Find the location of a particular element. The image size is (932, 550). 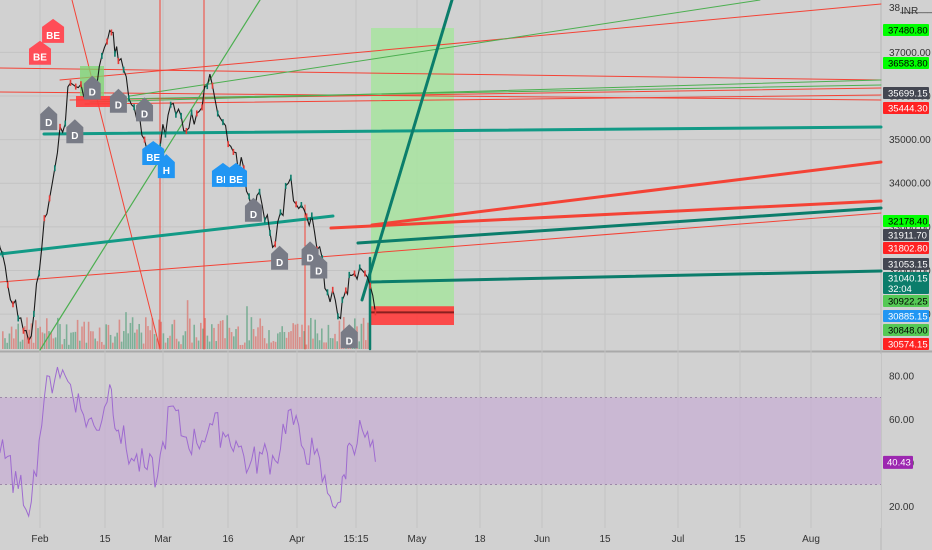

green-trendline is located at coordinates (485, 91).